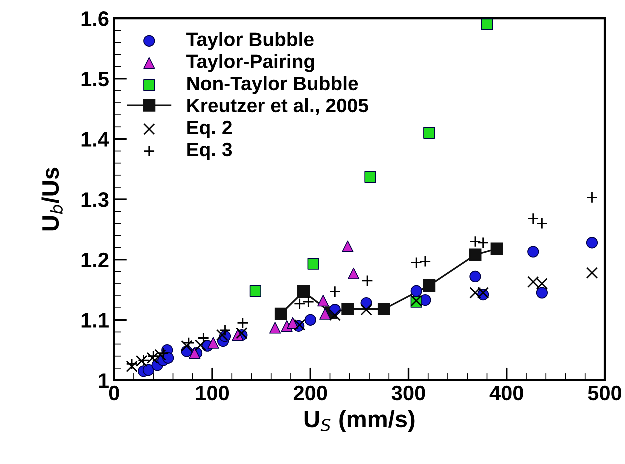 Image resolution: width=625 pixels, height=464 pixels. What do you see at coordinates (114, 393) in the screenshot?
I see `x-tick-label: 0` at bounding box center [114, 393].